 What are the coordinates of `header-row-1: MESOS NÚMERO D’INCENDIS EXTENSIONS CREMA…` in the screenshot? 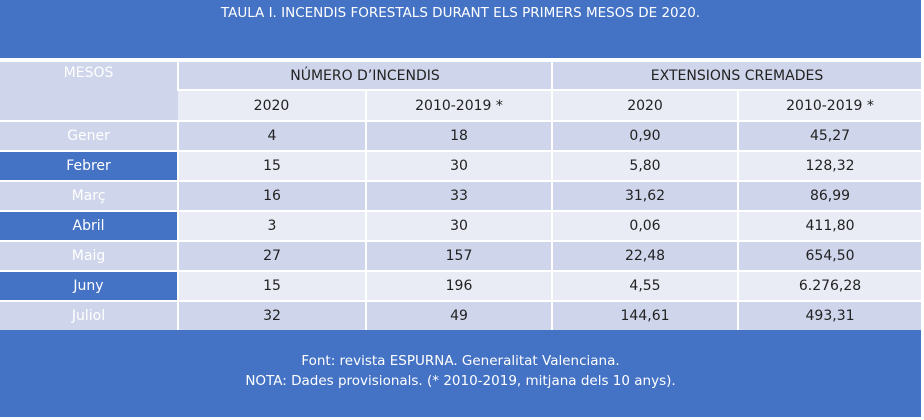 It's located at (461, 90).